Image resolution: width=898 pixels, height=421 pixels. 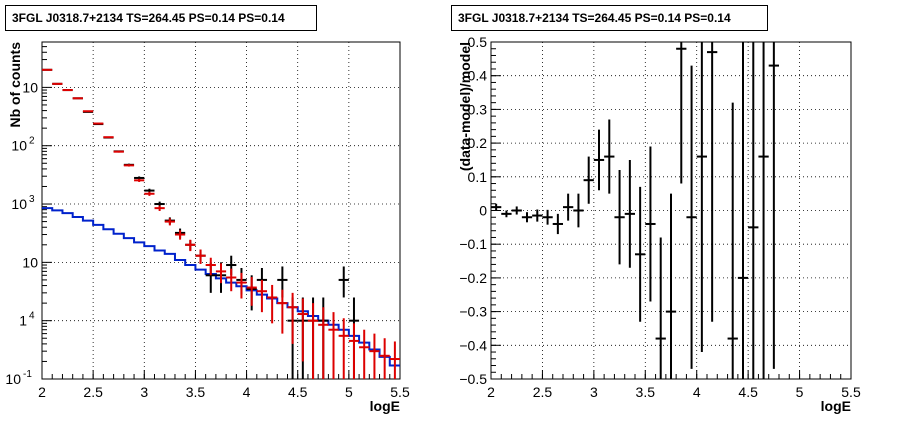 What do you see at coordinates (32, 316) in the screenshot?
I see `left-y-tick-exponent: 4` at bounding box center [32, 316].